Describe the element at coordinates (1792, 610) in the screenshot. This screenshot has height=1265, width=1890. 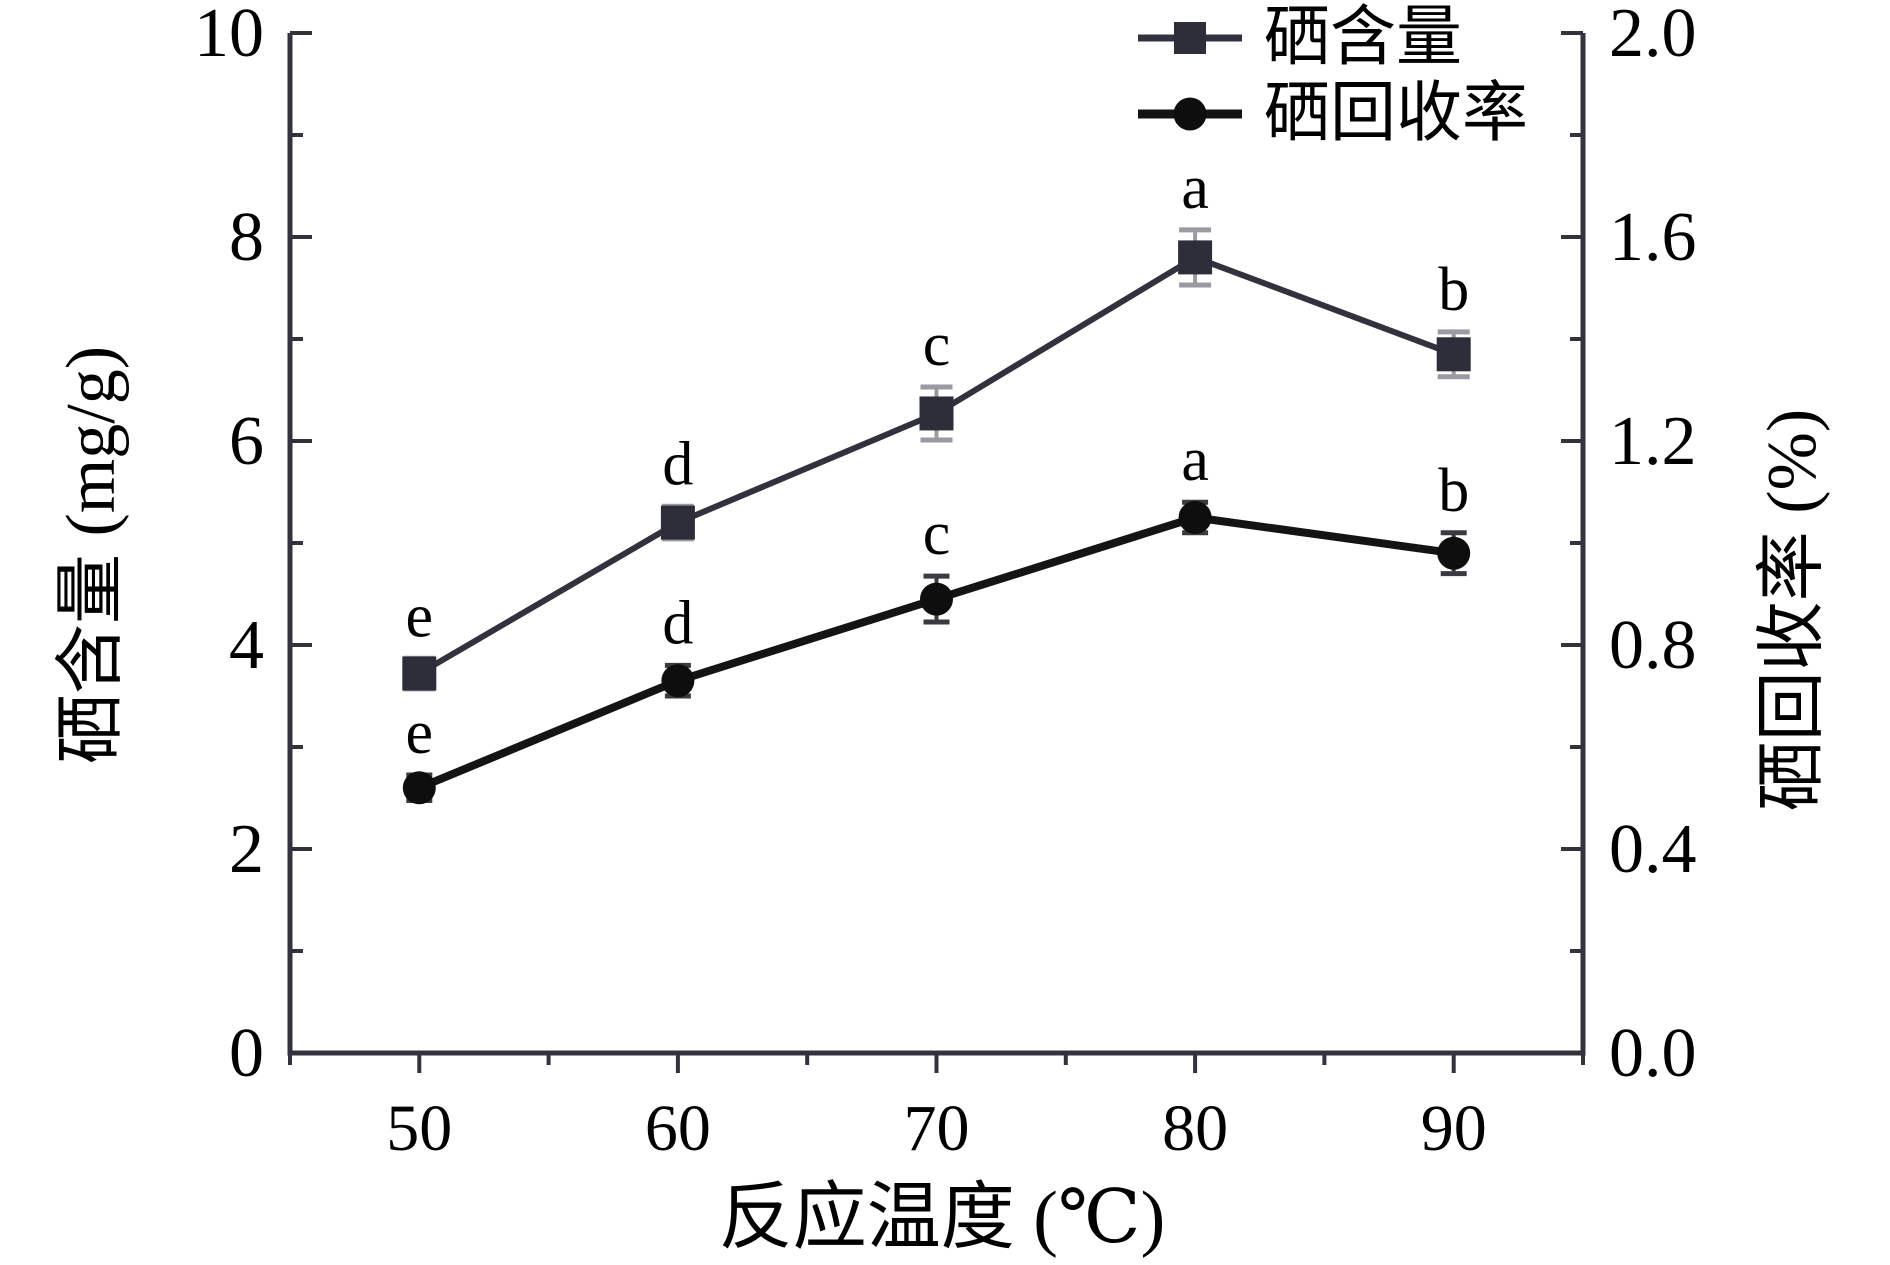
I see `right-y-axis-title: 硒回收率 (%)` at that location.